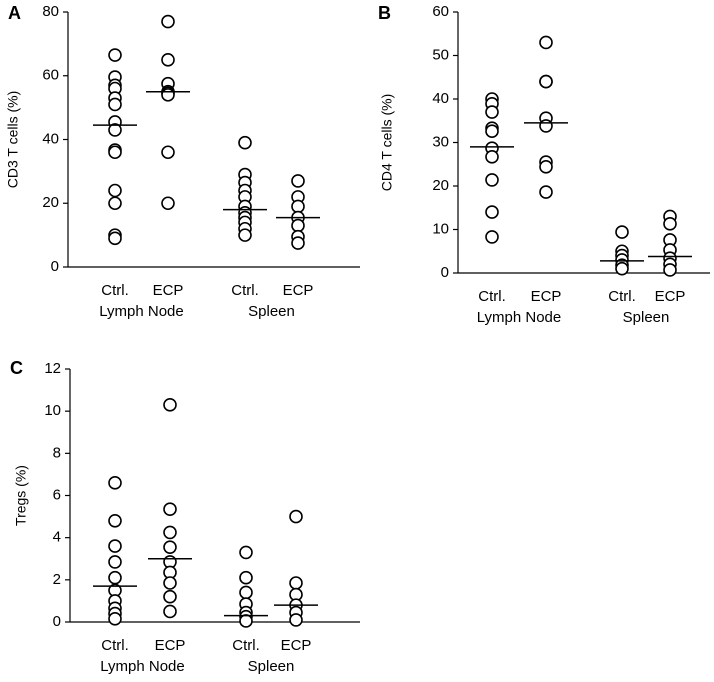 This screenshot has width=714, height=682. What do you see at coordinates (21, 495) in the screenshot?
I see `y-axis-label: Tregs (%)` at bounding box center [21, 495].